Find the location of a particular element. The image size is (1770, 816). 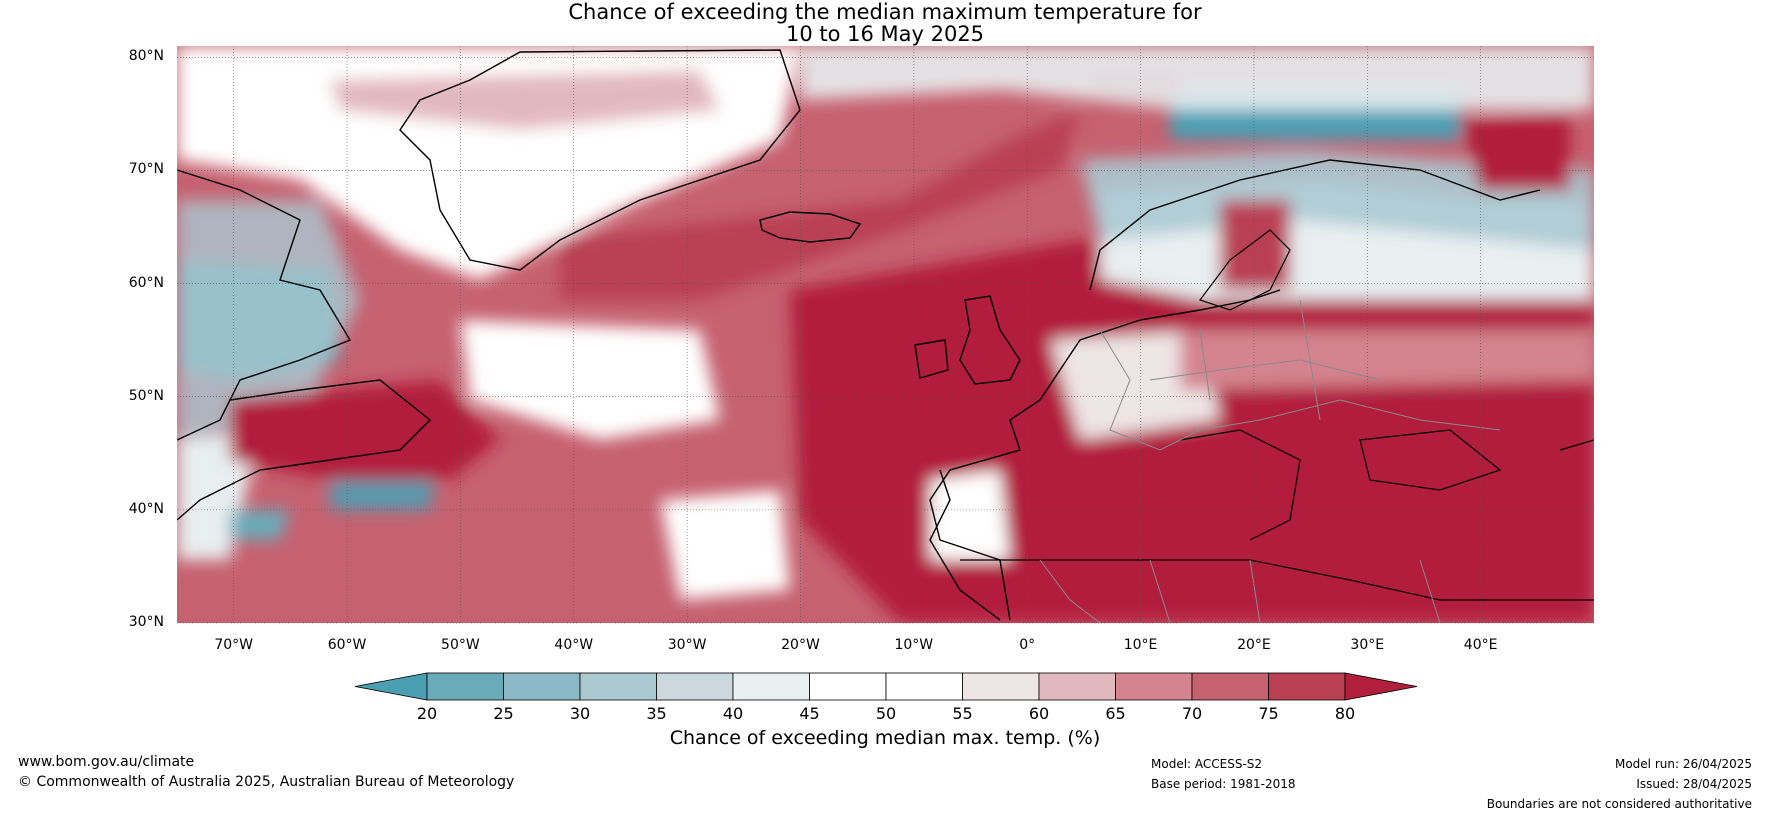

longitude-label: 20°E is located at coordinates (1254, 645).